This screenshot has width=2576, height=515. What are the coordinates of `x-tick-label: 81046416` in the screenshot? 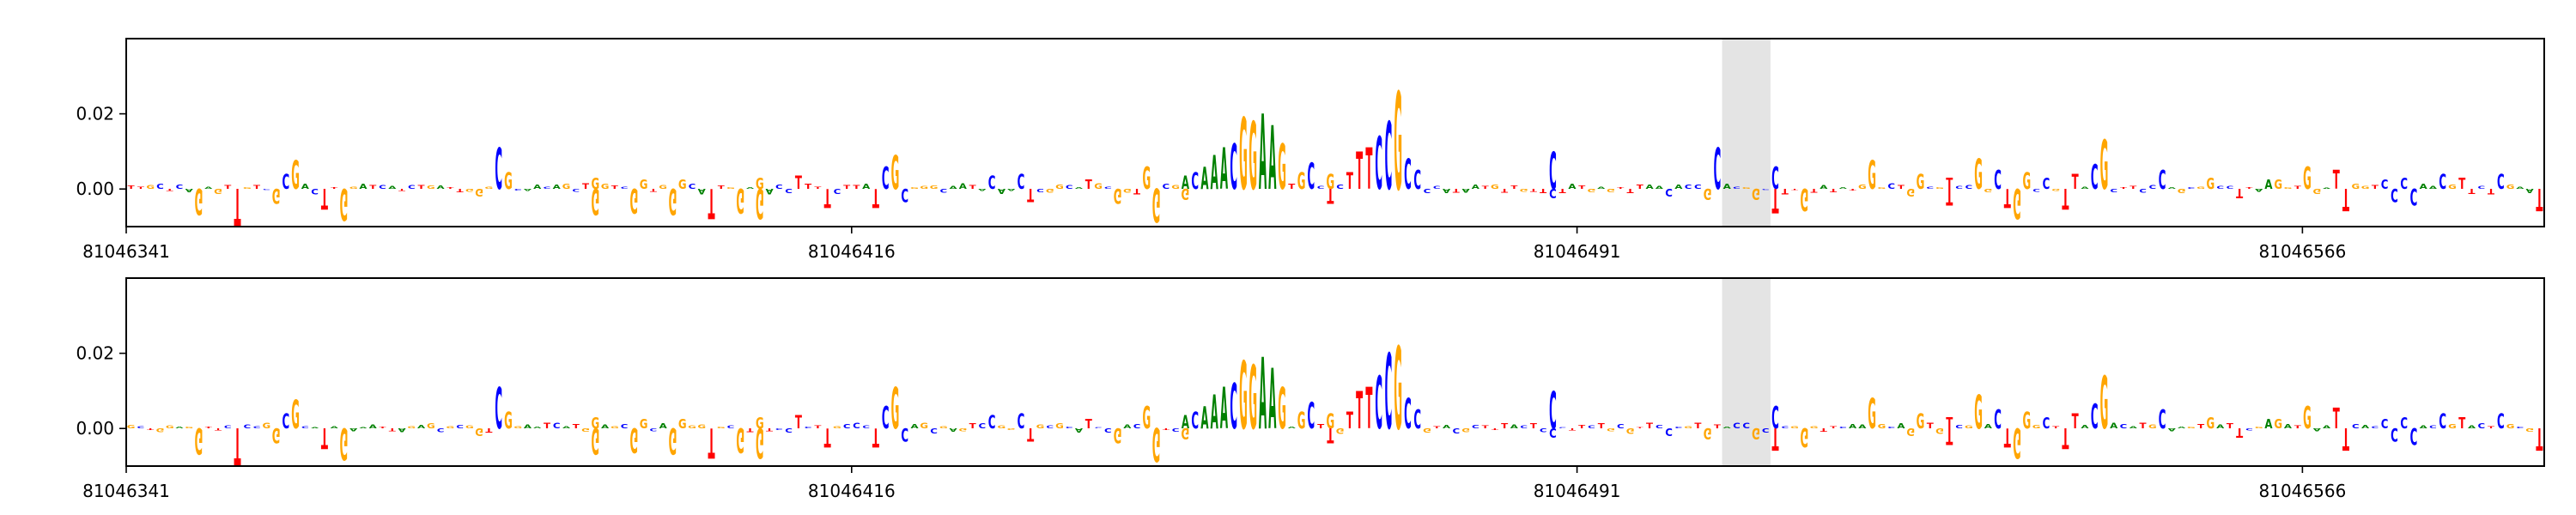 It's located at (852, 491).